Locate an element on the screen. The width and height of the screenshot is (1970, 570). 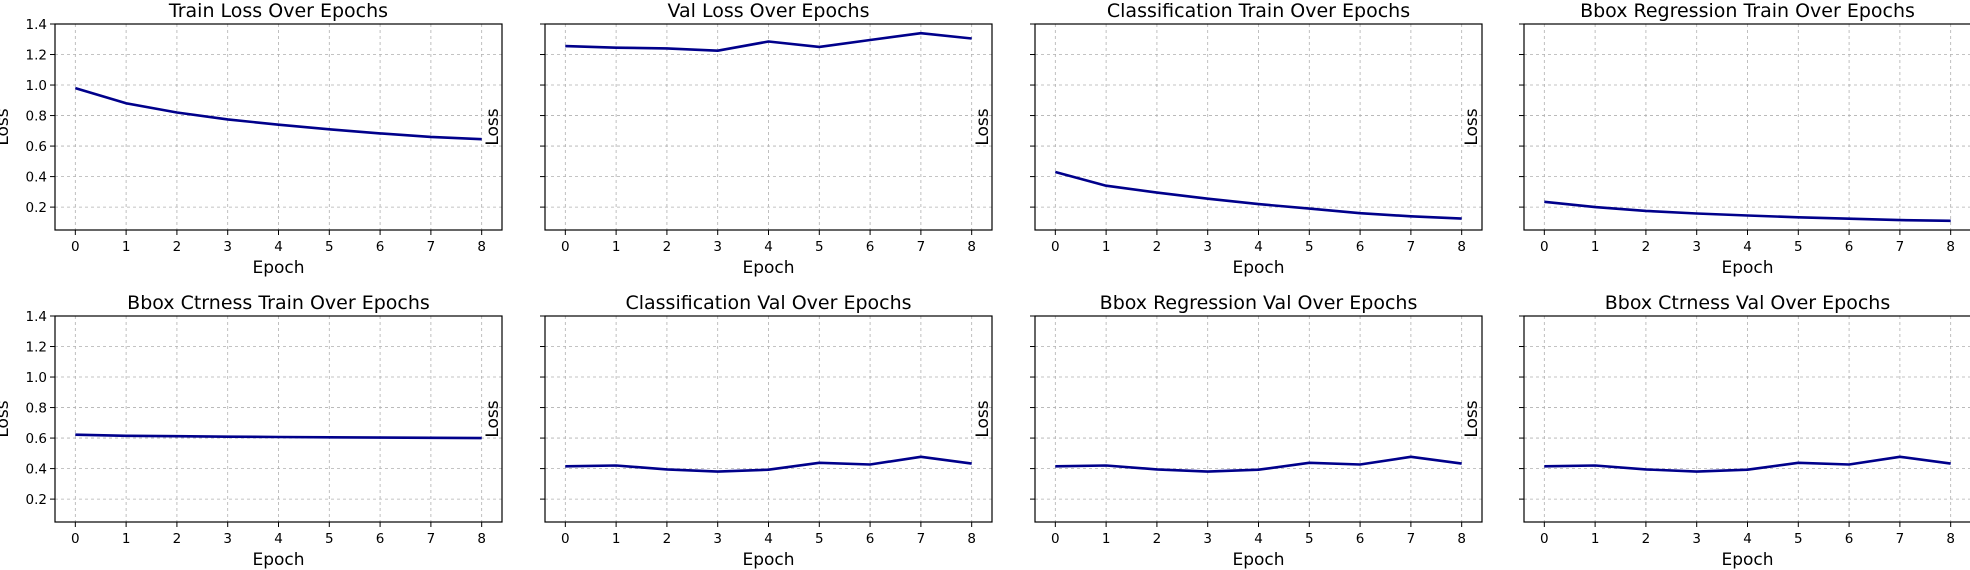
chart-title: Bbox Ctrness Train Over Epochs is located at coordinates (278, 303).